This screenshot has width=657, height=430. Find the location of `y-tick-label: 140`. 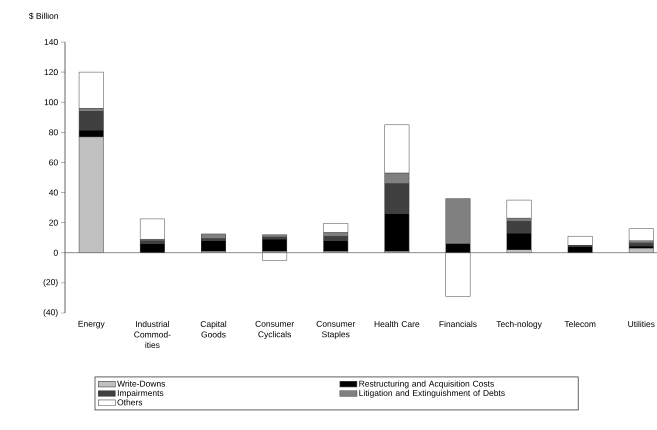

y-tick-label: 140 is located at coordinates (51, 42).